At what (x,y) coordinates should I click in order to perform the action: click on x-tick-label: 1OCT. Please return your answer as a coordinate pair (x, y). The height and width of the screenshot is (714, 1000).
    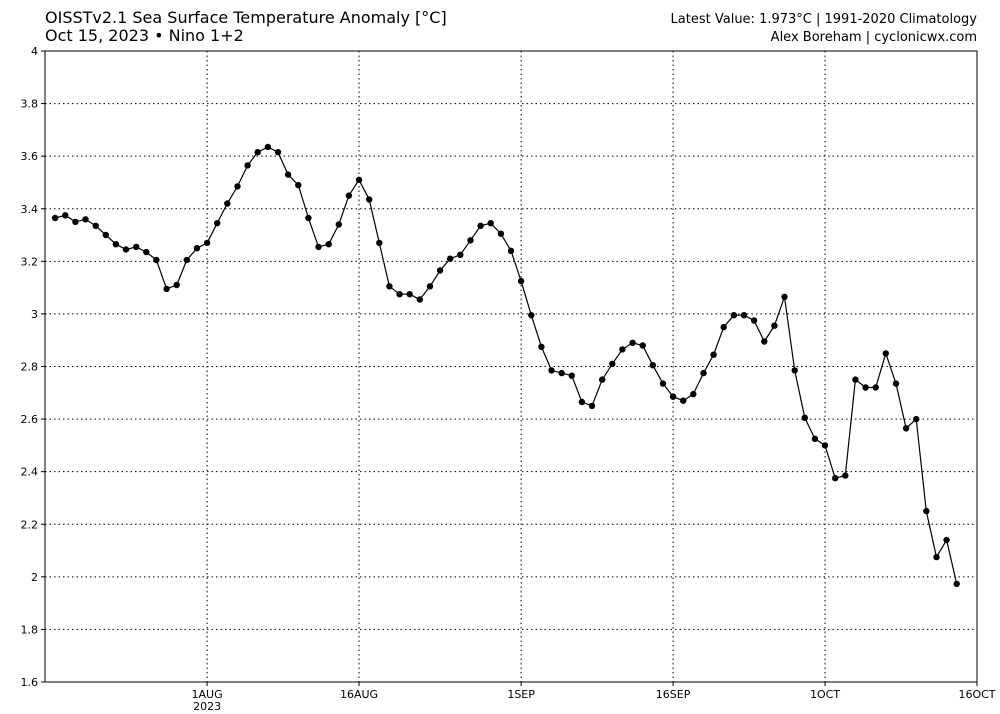
    Looking at the image, I should click on (825, 694).